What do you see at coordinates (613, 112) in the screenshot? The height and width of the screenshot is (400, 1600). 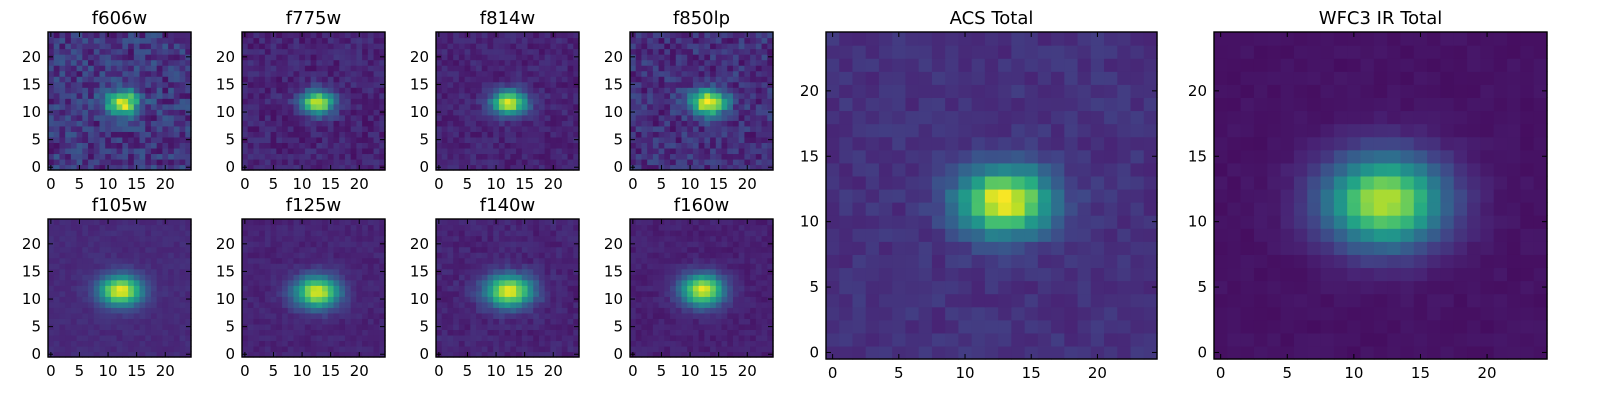 I see `y-tick-label: 10` at bounding box center [613, 112].